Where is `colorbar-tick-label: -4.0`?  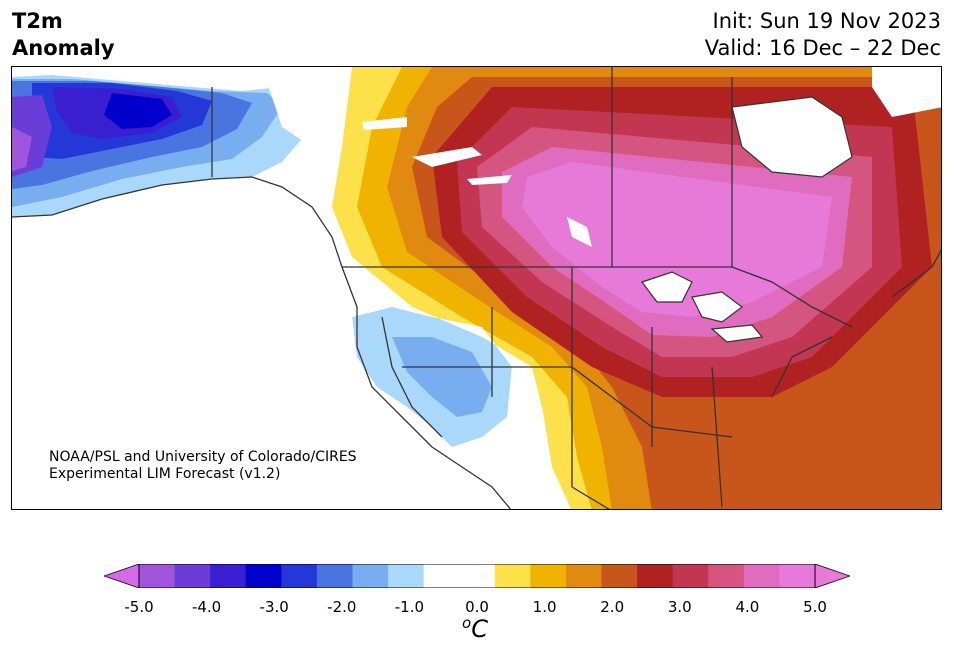 colorbar-tick-label: -4.0 is located at coordinates (206, 607).